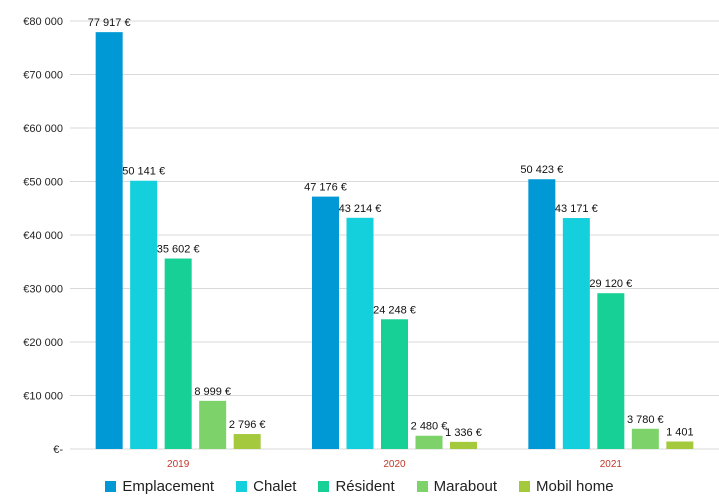 The image size is (719, 496). Describe the element at coordinates (645, 420) in the screenshot. I see `data-label: 3 780 €` at that location.